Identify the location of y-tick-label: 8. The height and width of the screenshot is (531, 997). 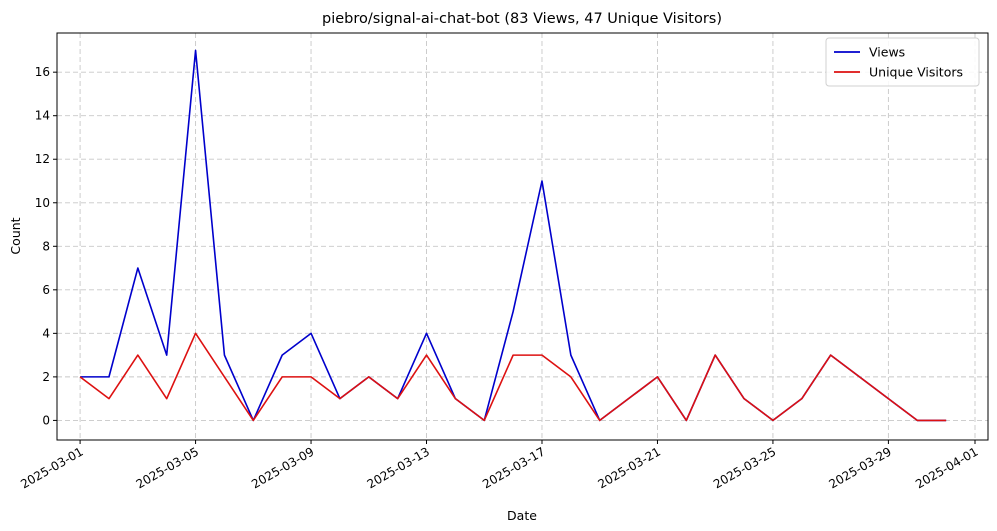
(46, 246).